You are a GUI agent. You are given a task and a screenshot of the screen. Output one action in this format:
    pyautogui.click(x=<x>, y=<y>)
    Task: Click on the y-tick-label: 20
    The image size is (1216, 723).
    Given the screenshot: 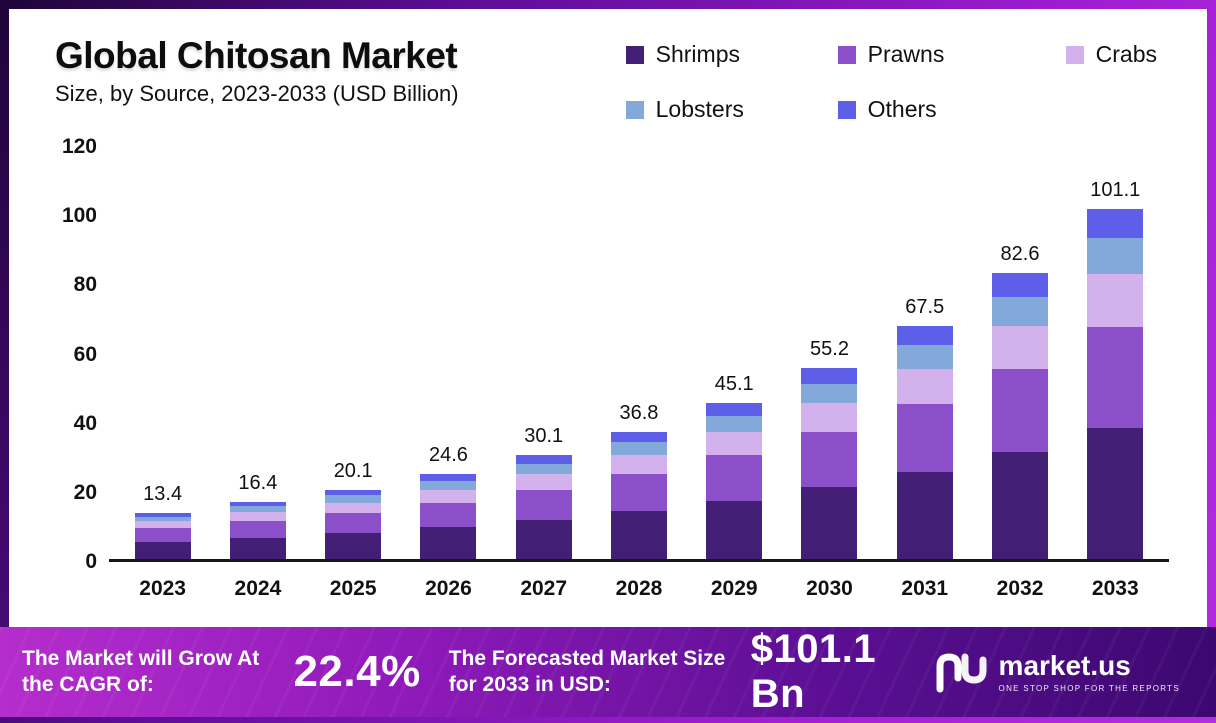 What is the action you would take?
    pyautogui.click(x=85, y=492)
    